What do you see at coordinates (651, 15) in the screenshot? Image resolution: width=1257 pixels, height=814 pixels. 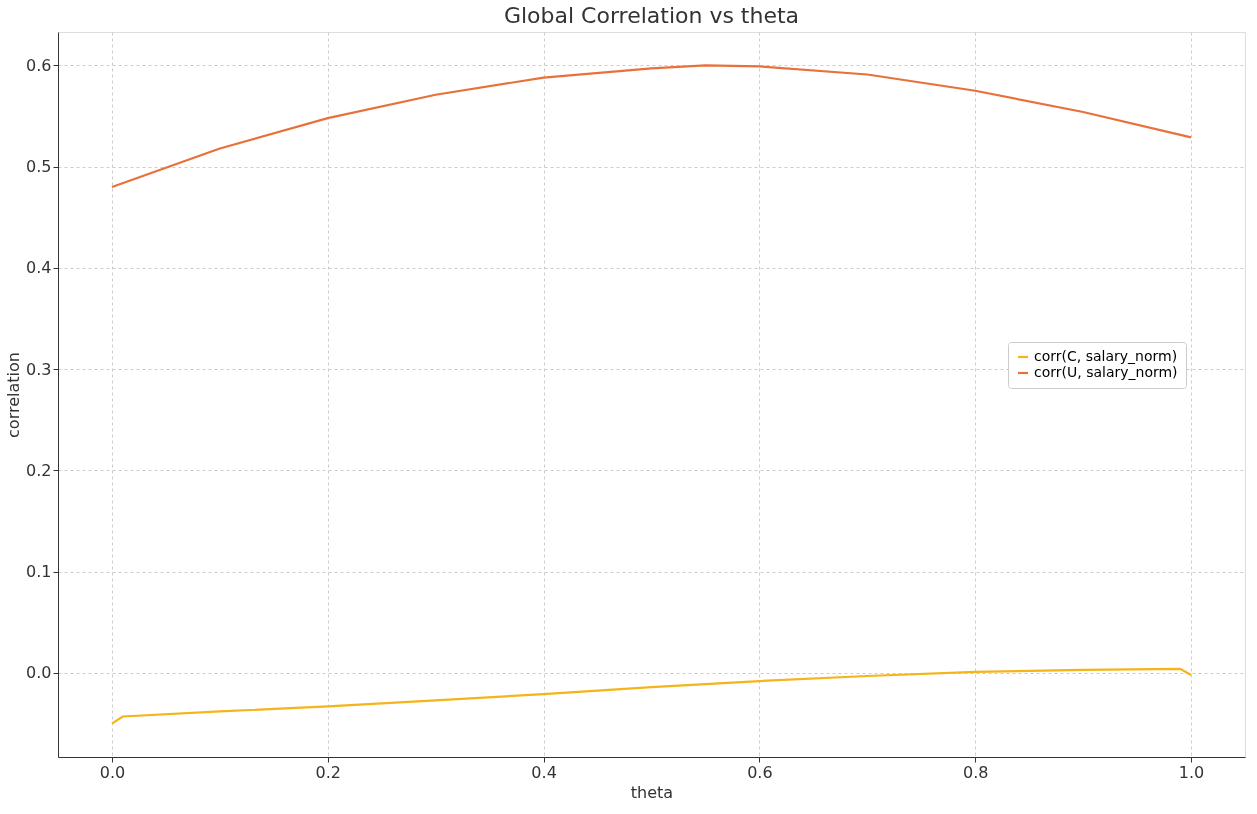 I see `chart-title: Global Correlation vs theta` at bounding box center [651, 15].